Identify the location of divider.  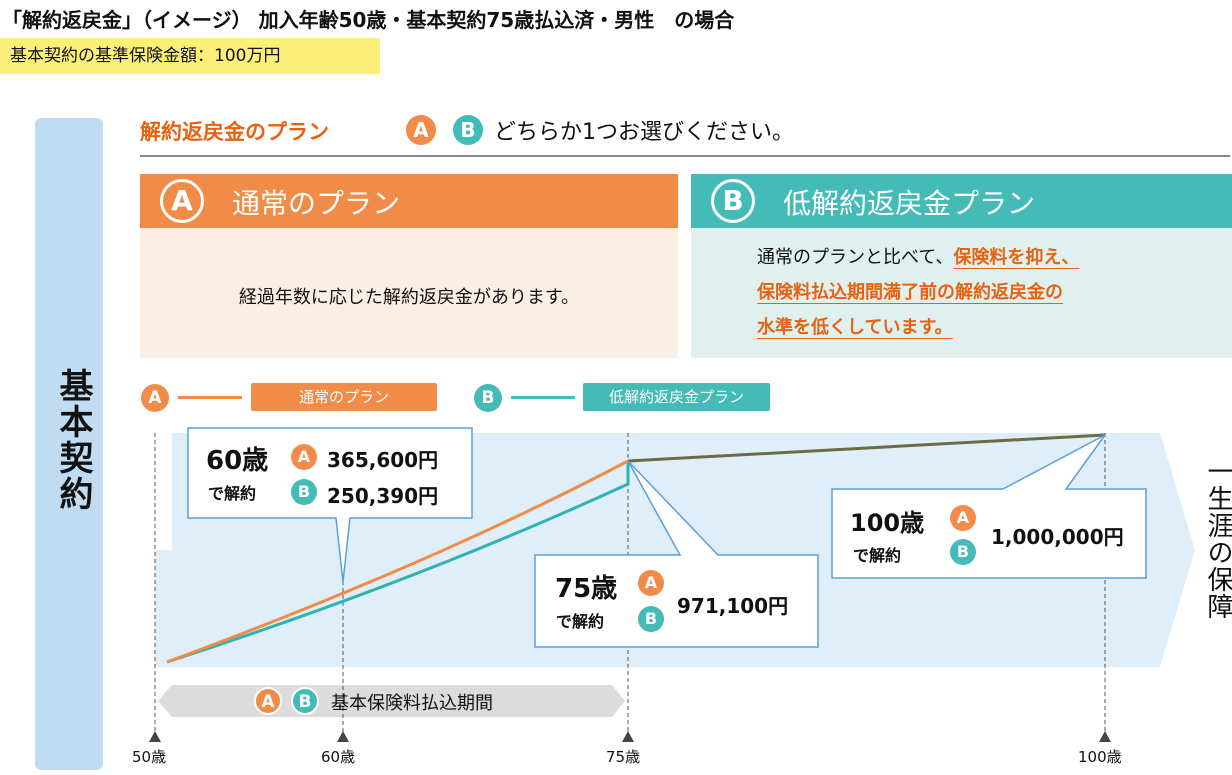
(685, 156).